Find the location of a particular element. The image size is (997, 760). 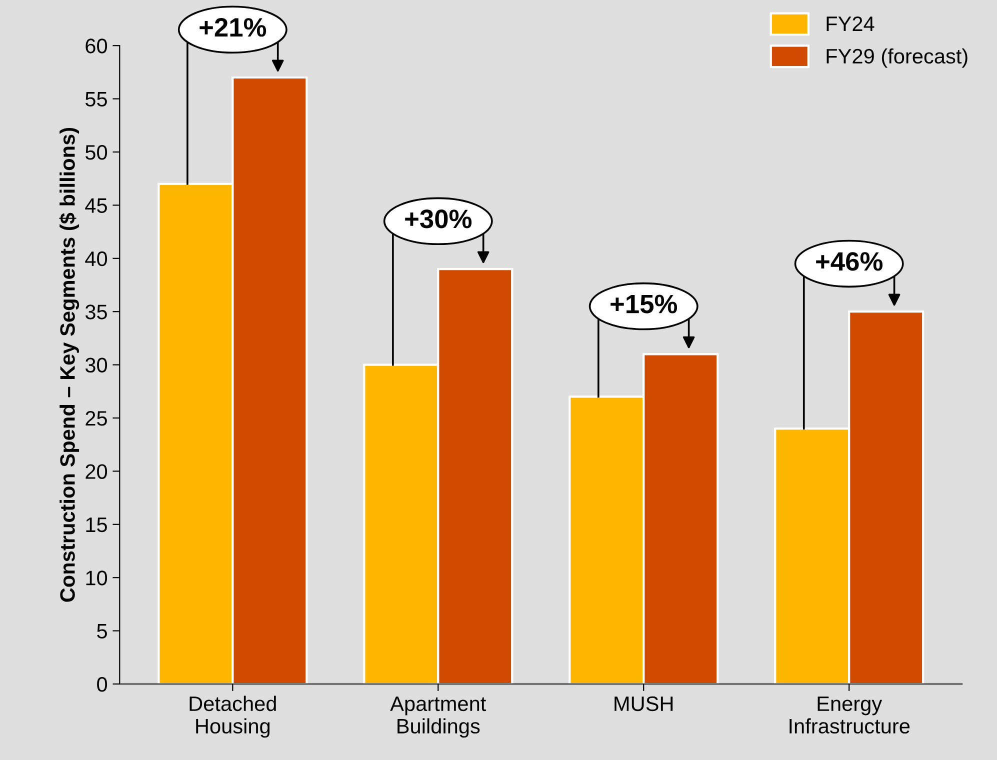

y-tick-label: 35 is located at coordinates (96, 312).